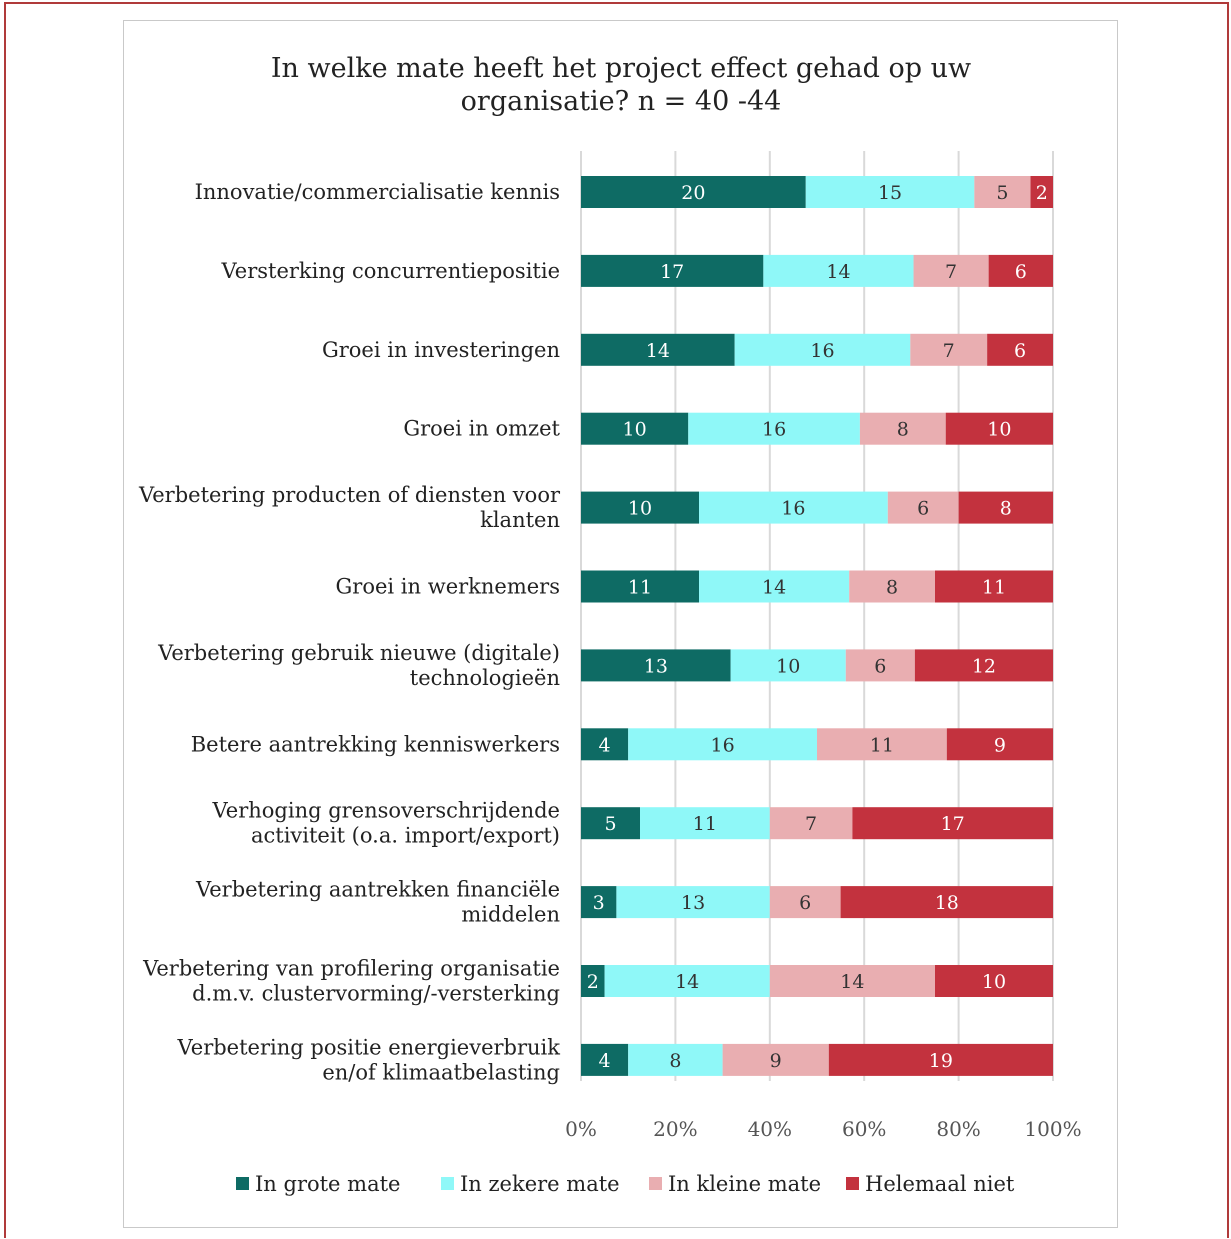  I want to click on category-label: Innovatie/commercialisatie kennis, so click(377, 192).